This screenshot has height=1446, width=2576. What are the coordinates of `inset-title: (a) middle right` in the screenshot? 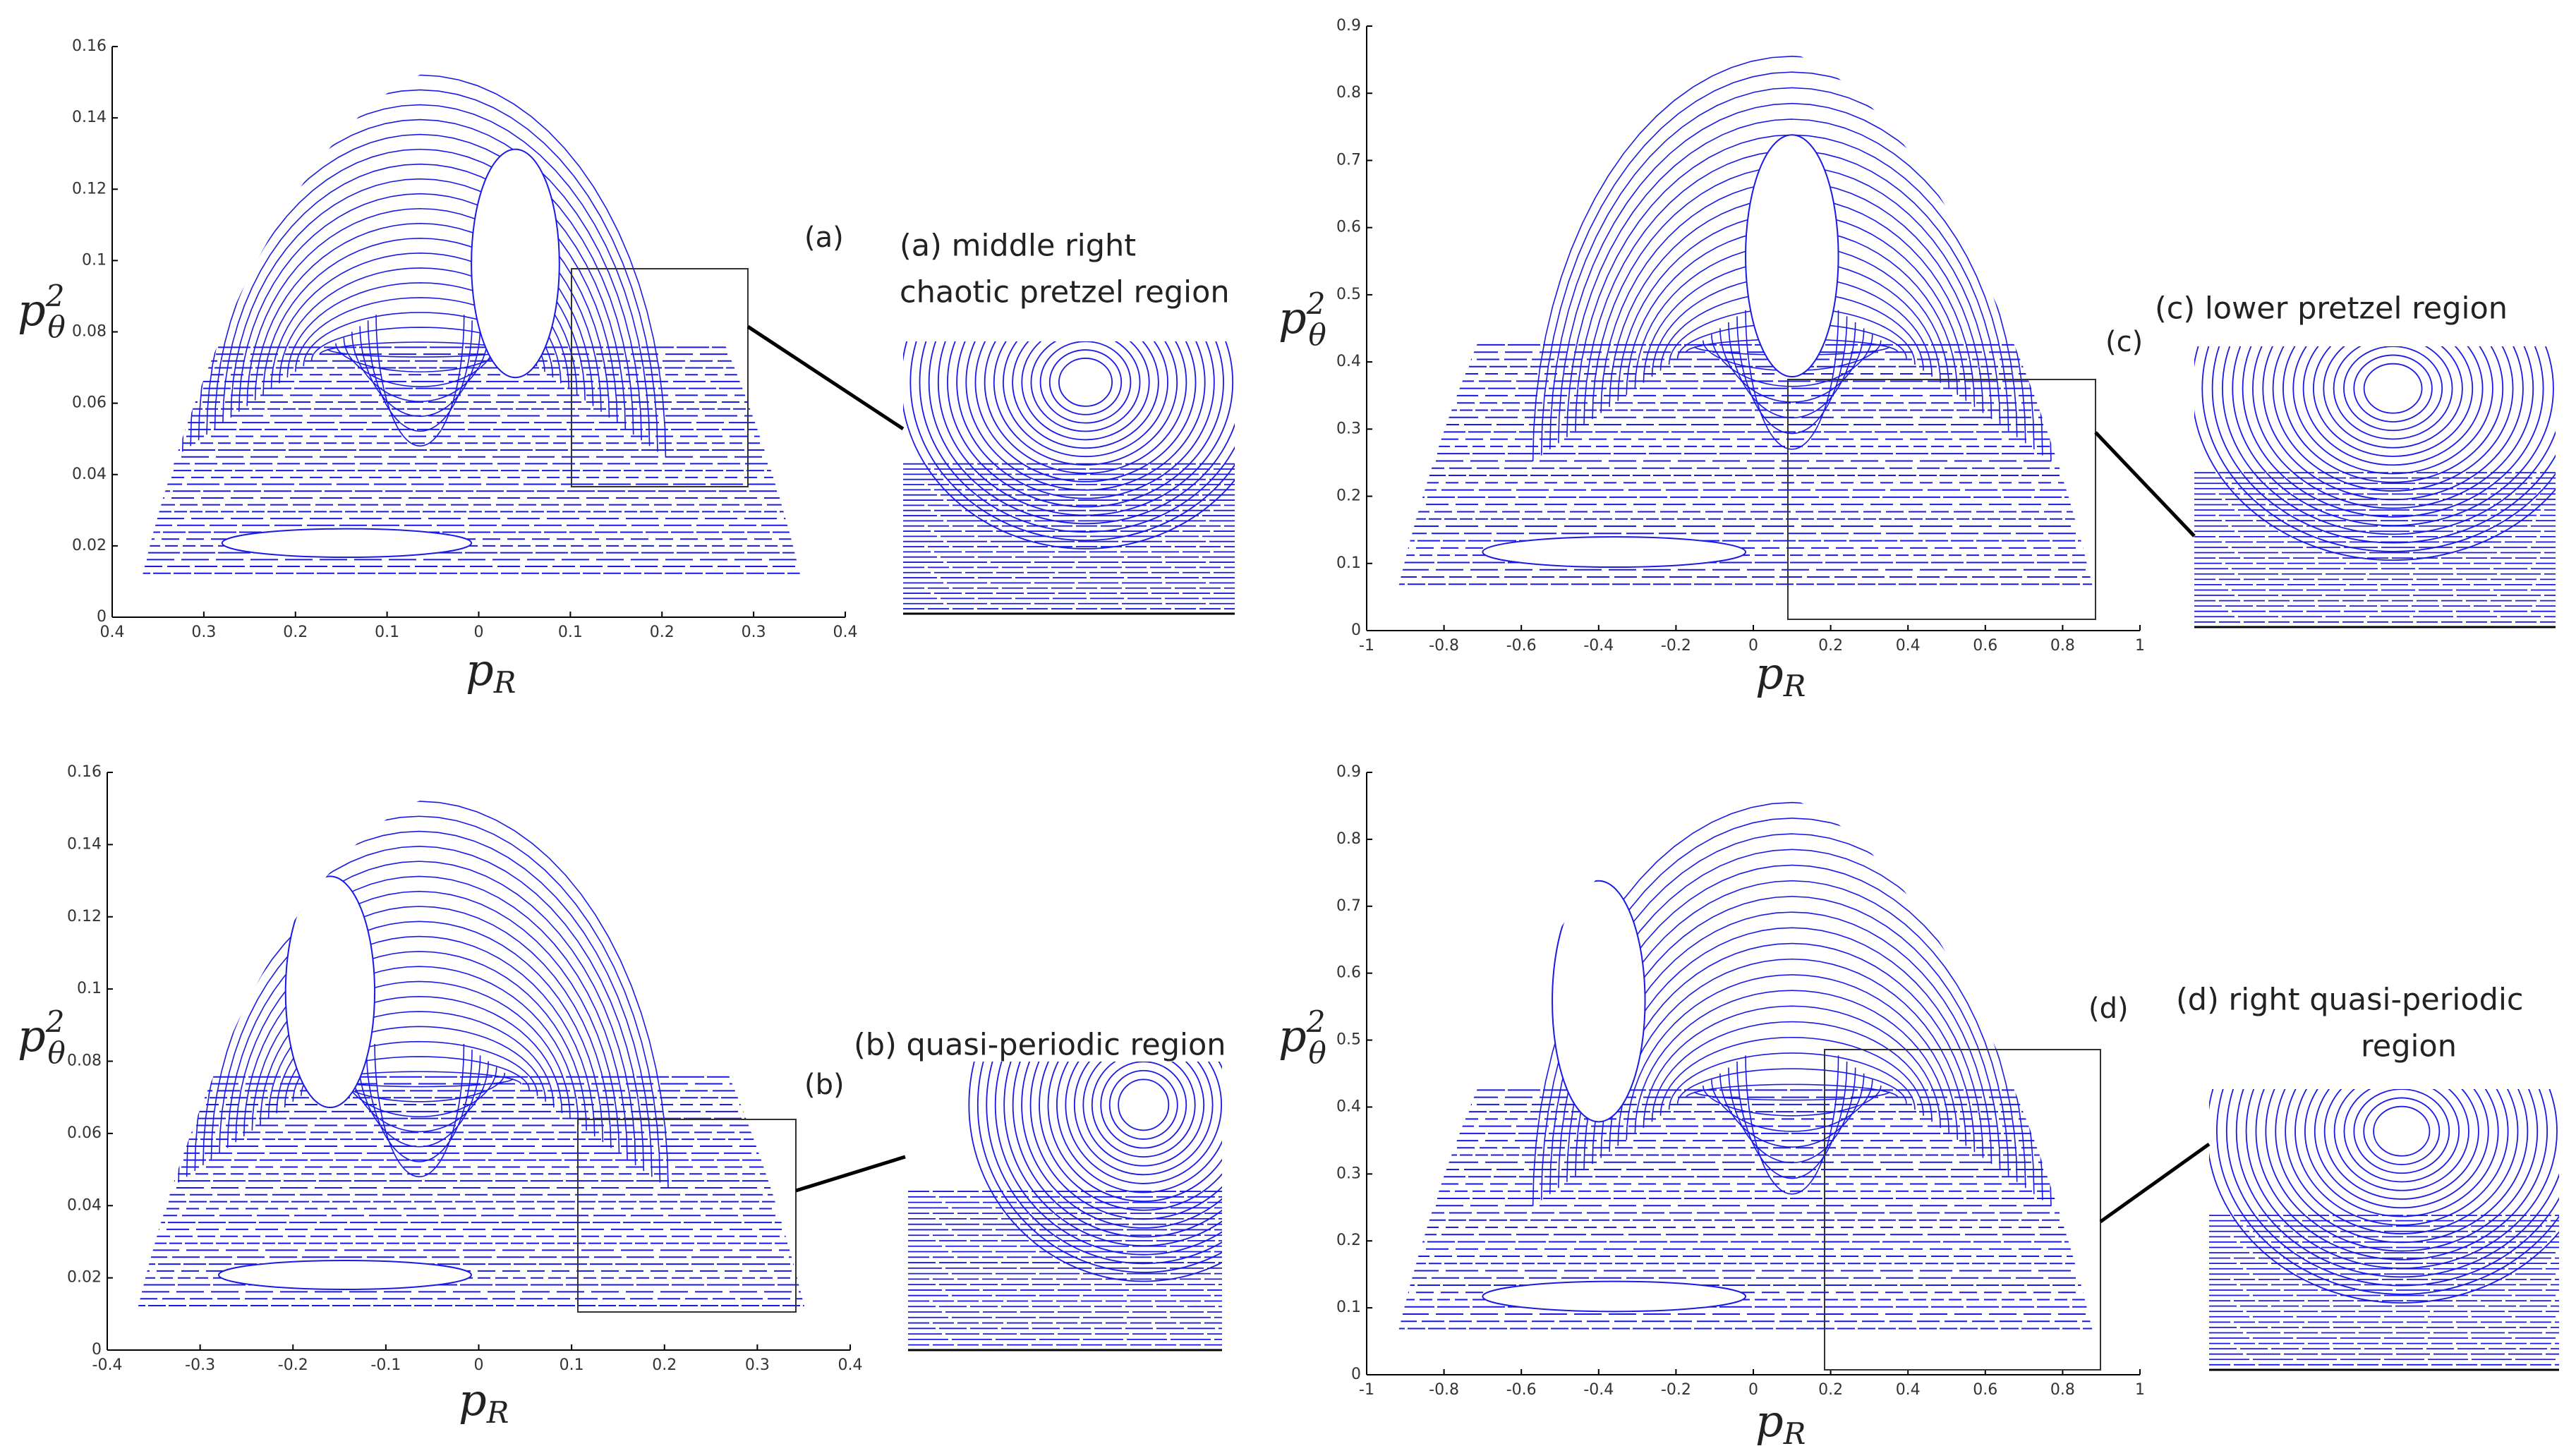 It's located at (1018, 246).